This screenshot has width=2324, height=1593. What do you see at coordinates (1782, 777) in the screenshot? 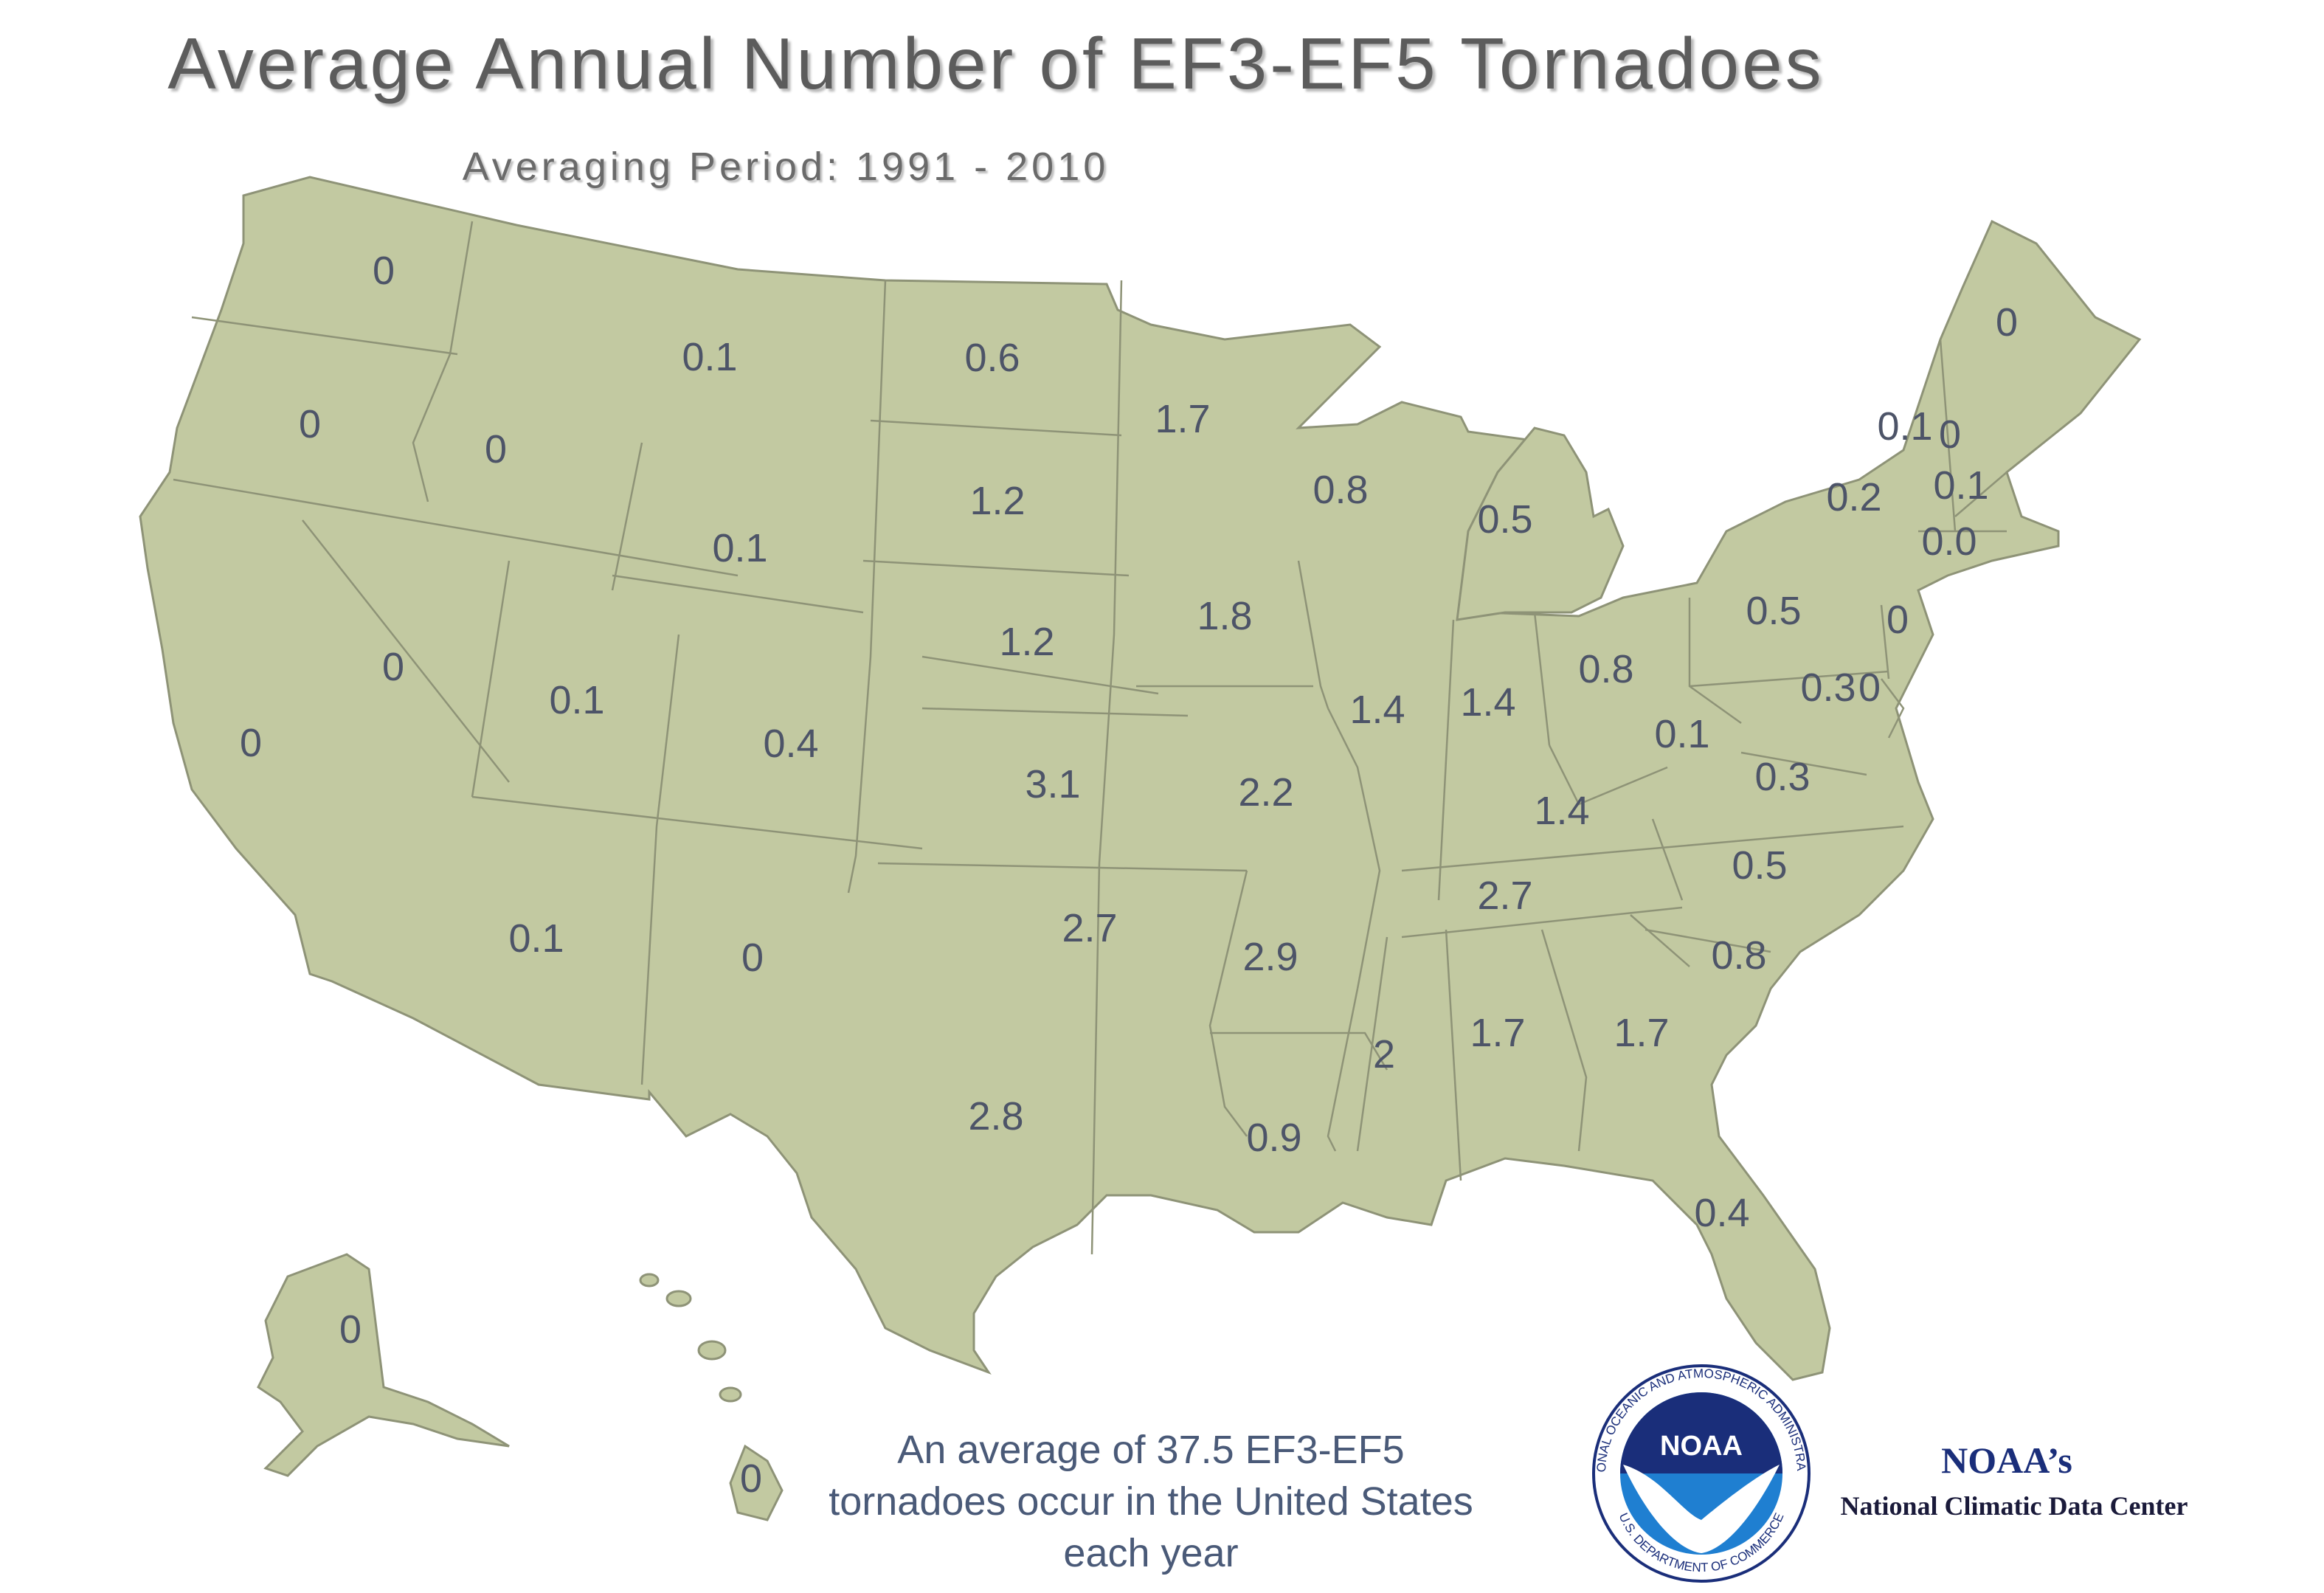
I see `label-va: 0.3` at bounding box center [1782, 777].